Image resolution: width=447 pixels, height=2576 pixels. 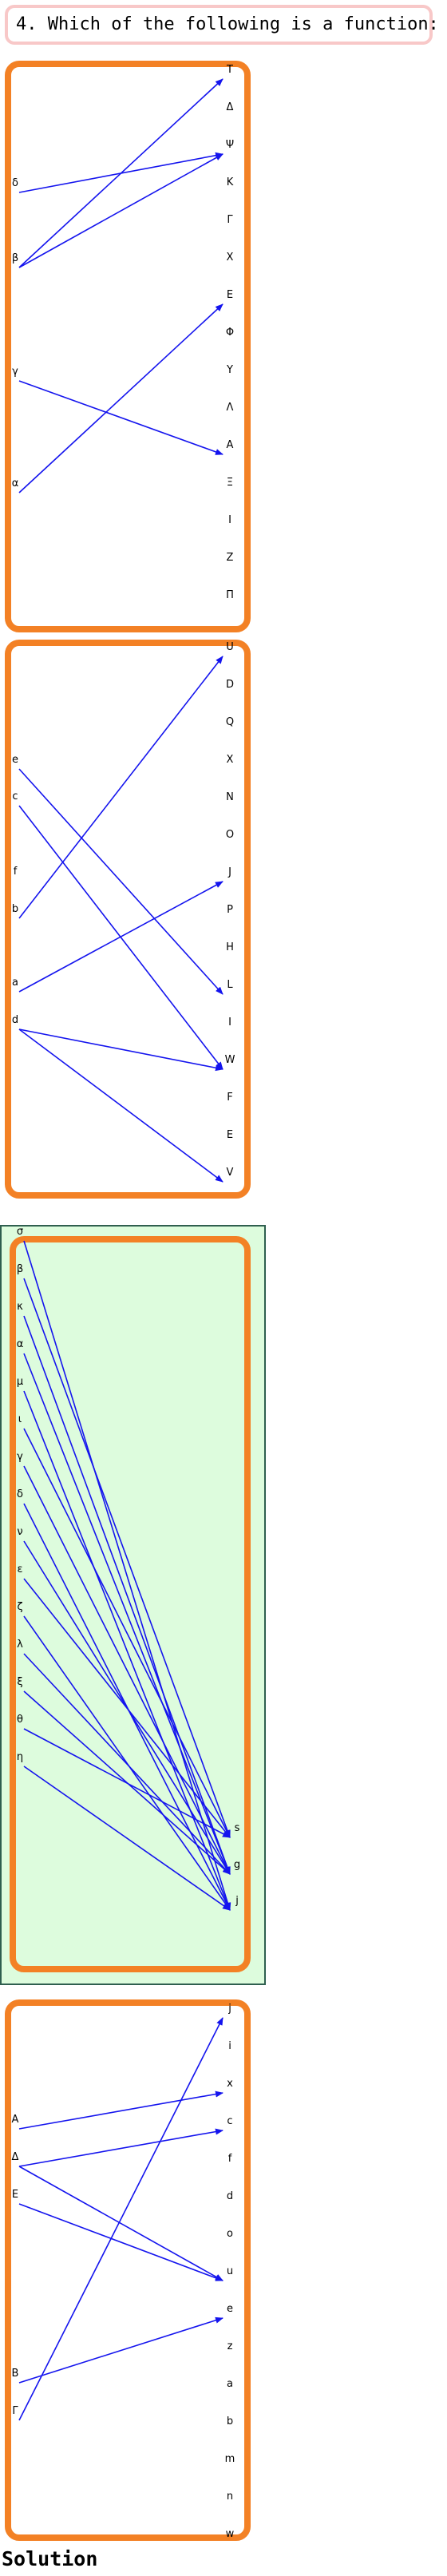 I want to click on codomain-label: U, so click(x=230, y=647).